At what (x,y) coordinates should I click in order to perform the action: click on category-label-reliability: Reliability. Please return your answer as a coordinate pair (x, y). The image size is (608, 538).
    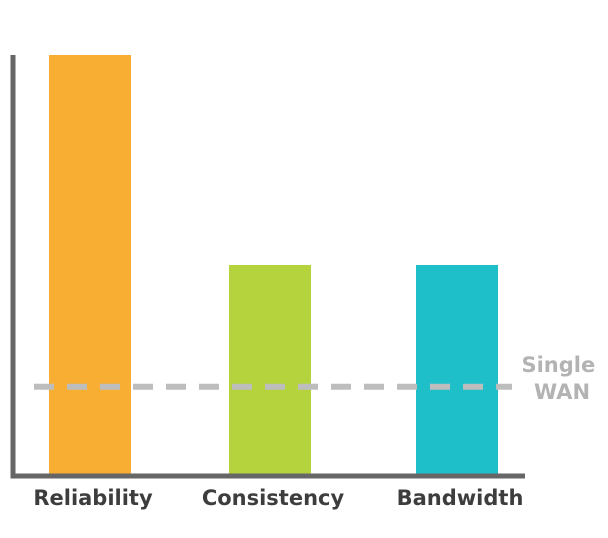
    Looking at the image, I should click on (93, 498).